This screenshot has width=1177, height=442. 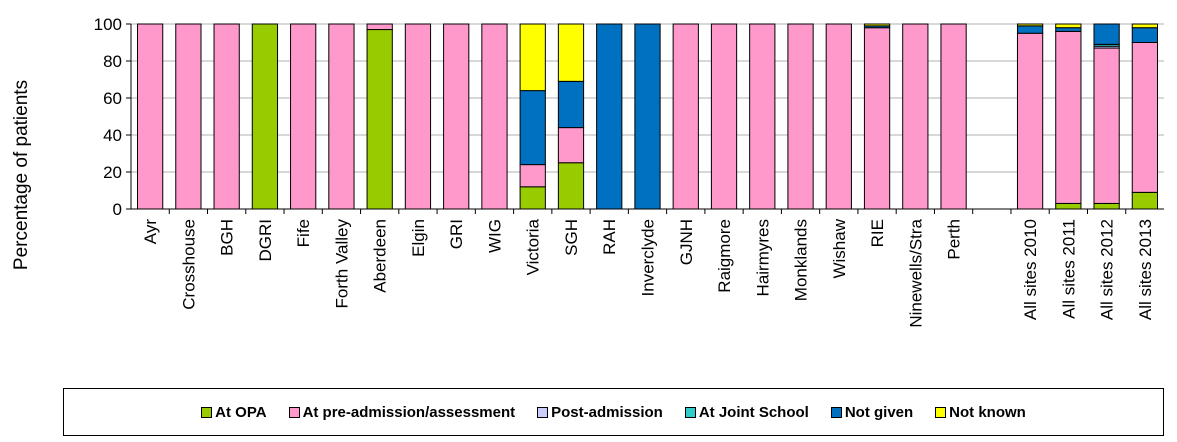 What do you see at coordinates (112, 61) in the screenshot?
I see `y-tick-label: 80` at bounding box center [112, 61].